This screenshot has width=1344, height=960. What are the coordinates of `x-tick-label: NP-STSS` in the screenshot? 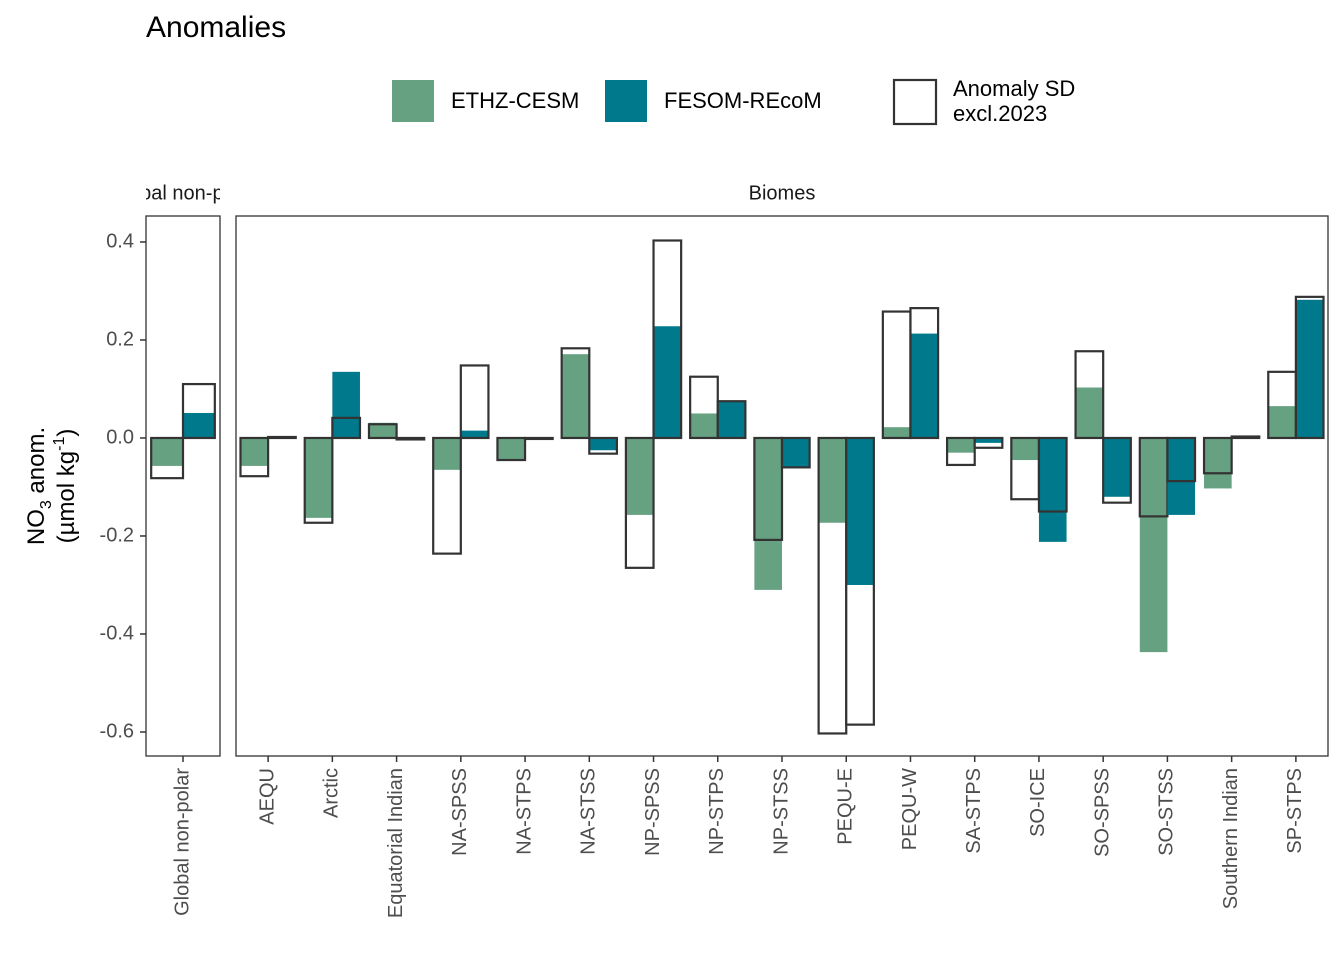 It's located at (781, 811).